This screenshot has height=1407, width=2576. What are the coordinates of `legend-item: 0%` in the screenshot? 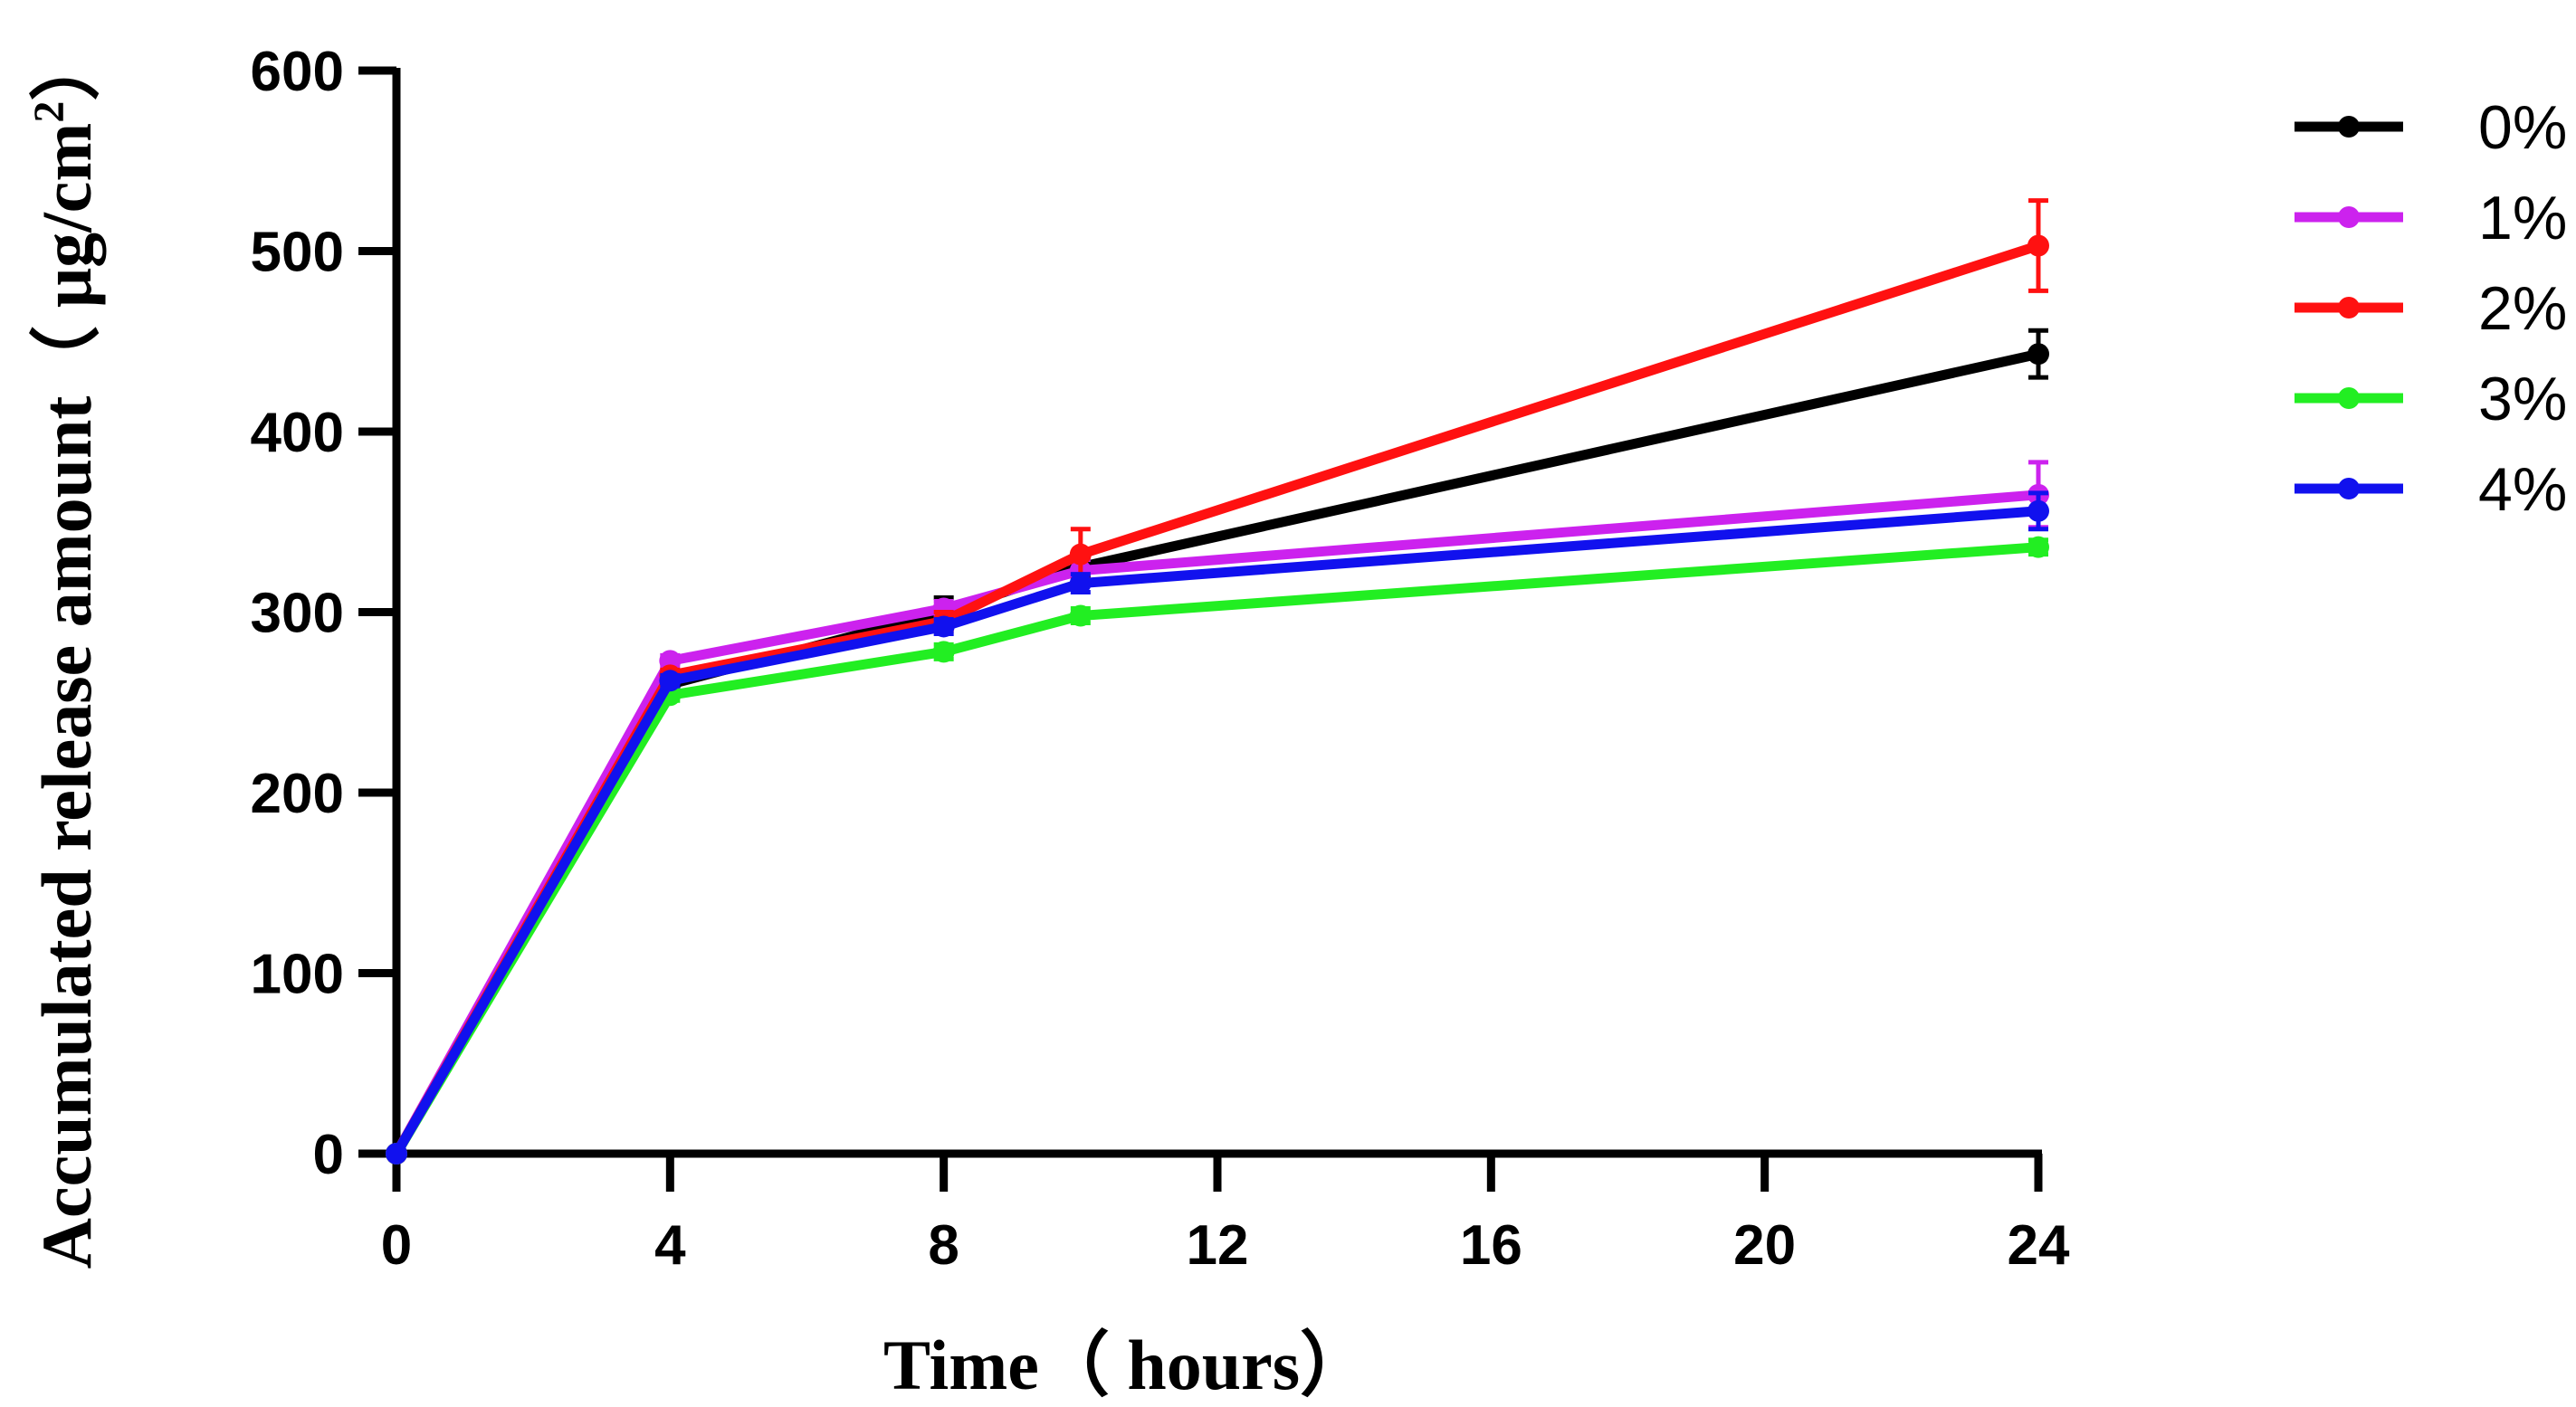 It's located at (2431, 127).